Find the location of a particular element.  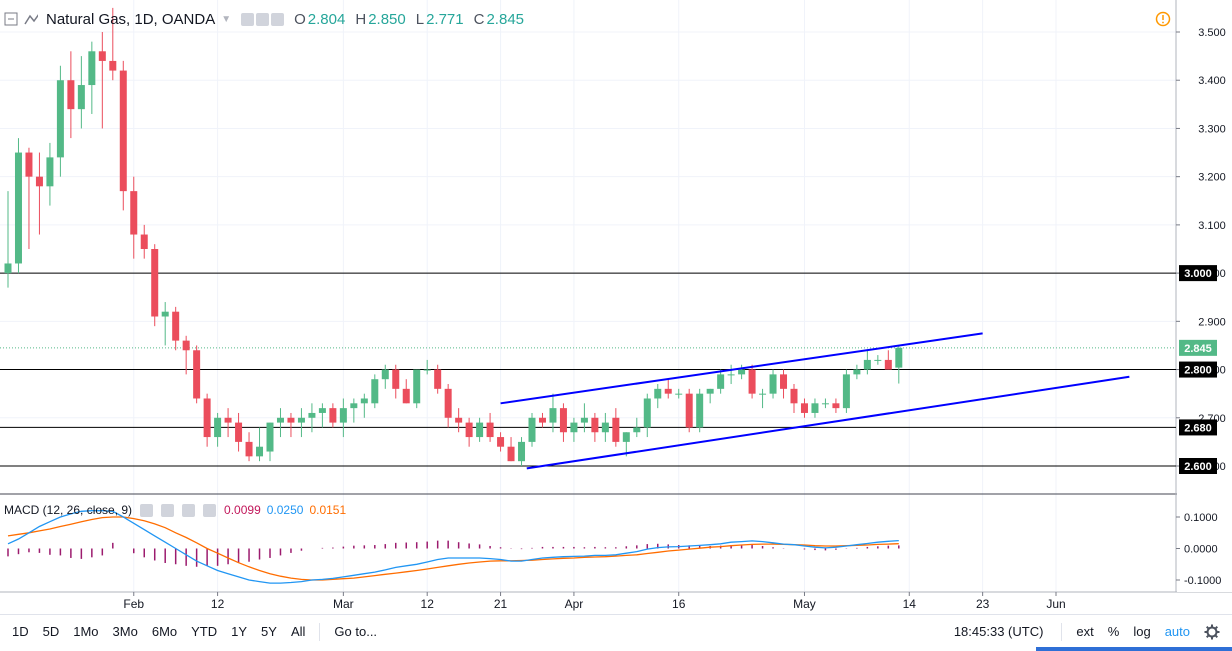

time-tick-label: 12 is located at coordinates (428, 604).